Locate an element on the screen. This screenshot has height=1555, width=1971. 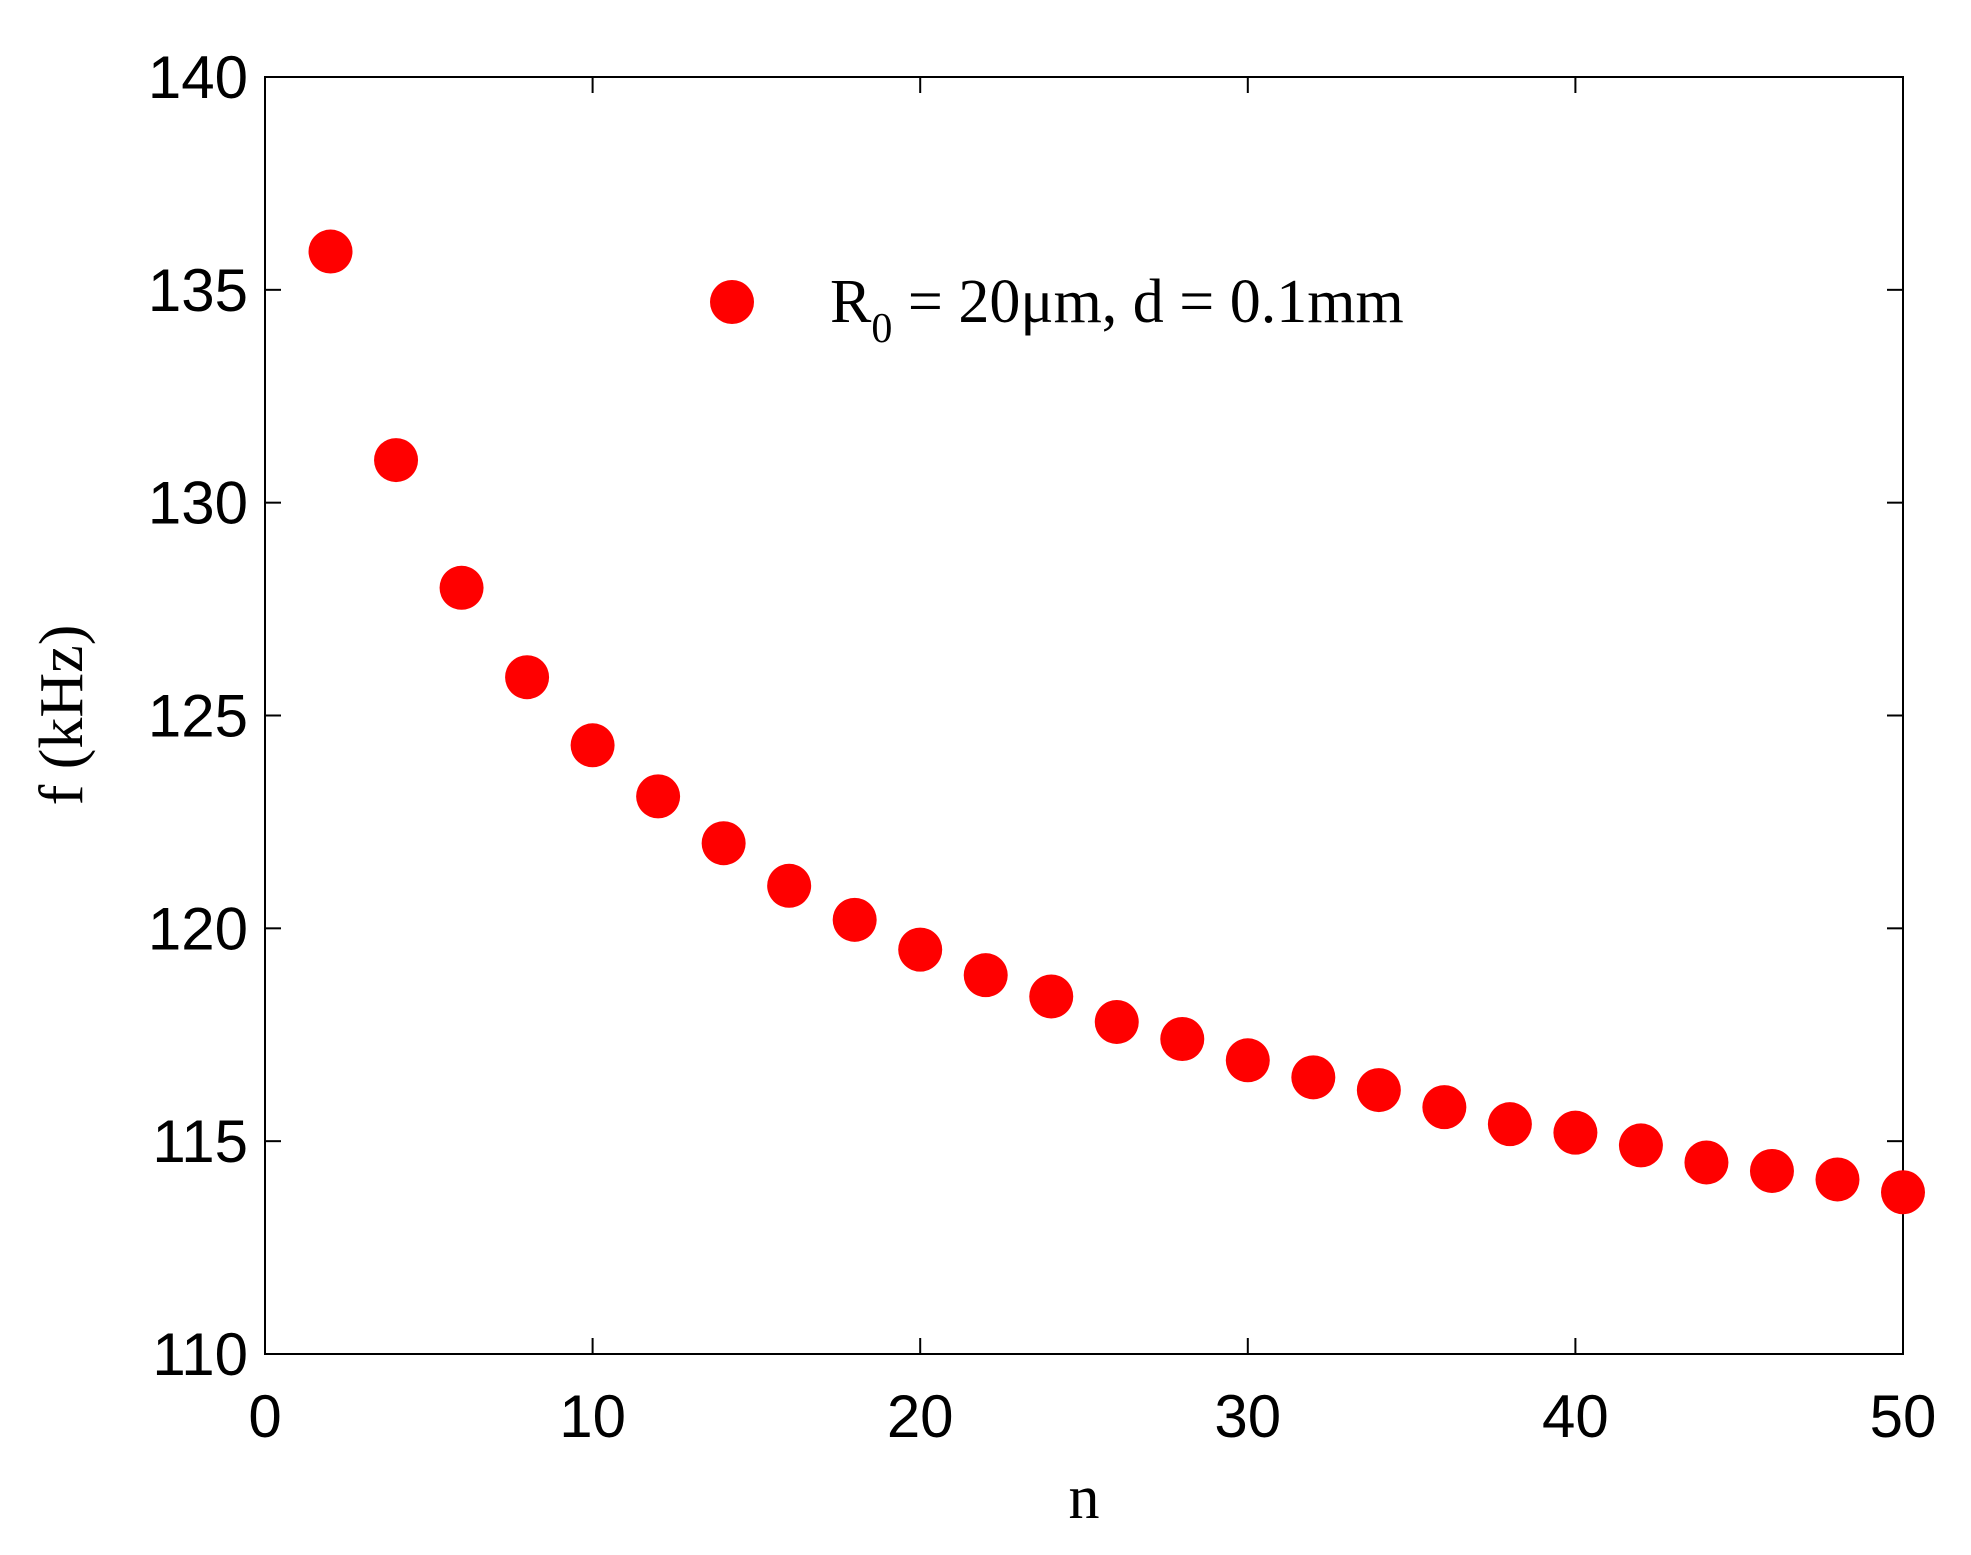
x-tick-label: 10 is located at coordinates (592, 1416).